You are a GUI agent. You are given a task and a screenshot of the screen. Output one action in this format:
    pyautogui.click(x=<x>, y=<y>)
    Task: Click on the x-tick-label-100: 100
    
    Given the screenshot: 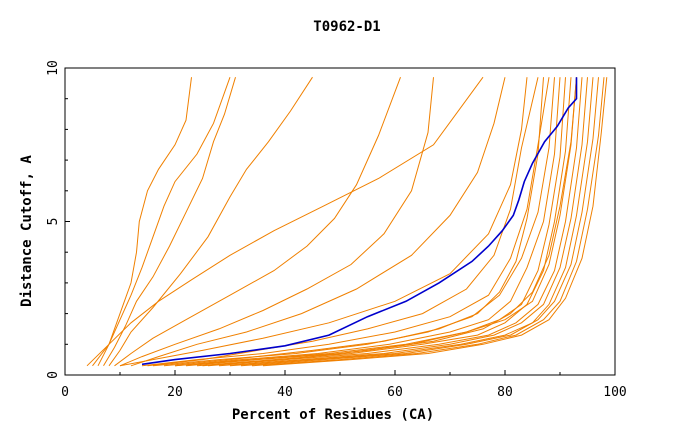 What is the action you would take?
    pyautogui.click(x=614, y=392)
    